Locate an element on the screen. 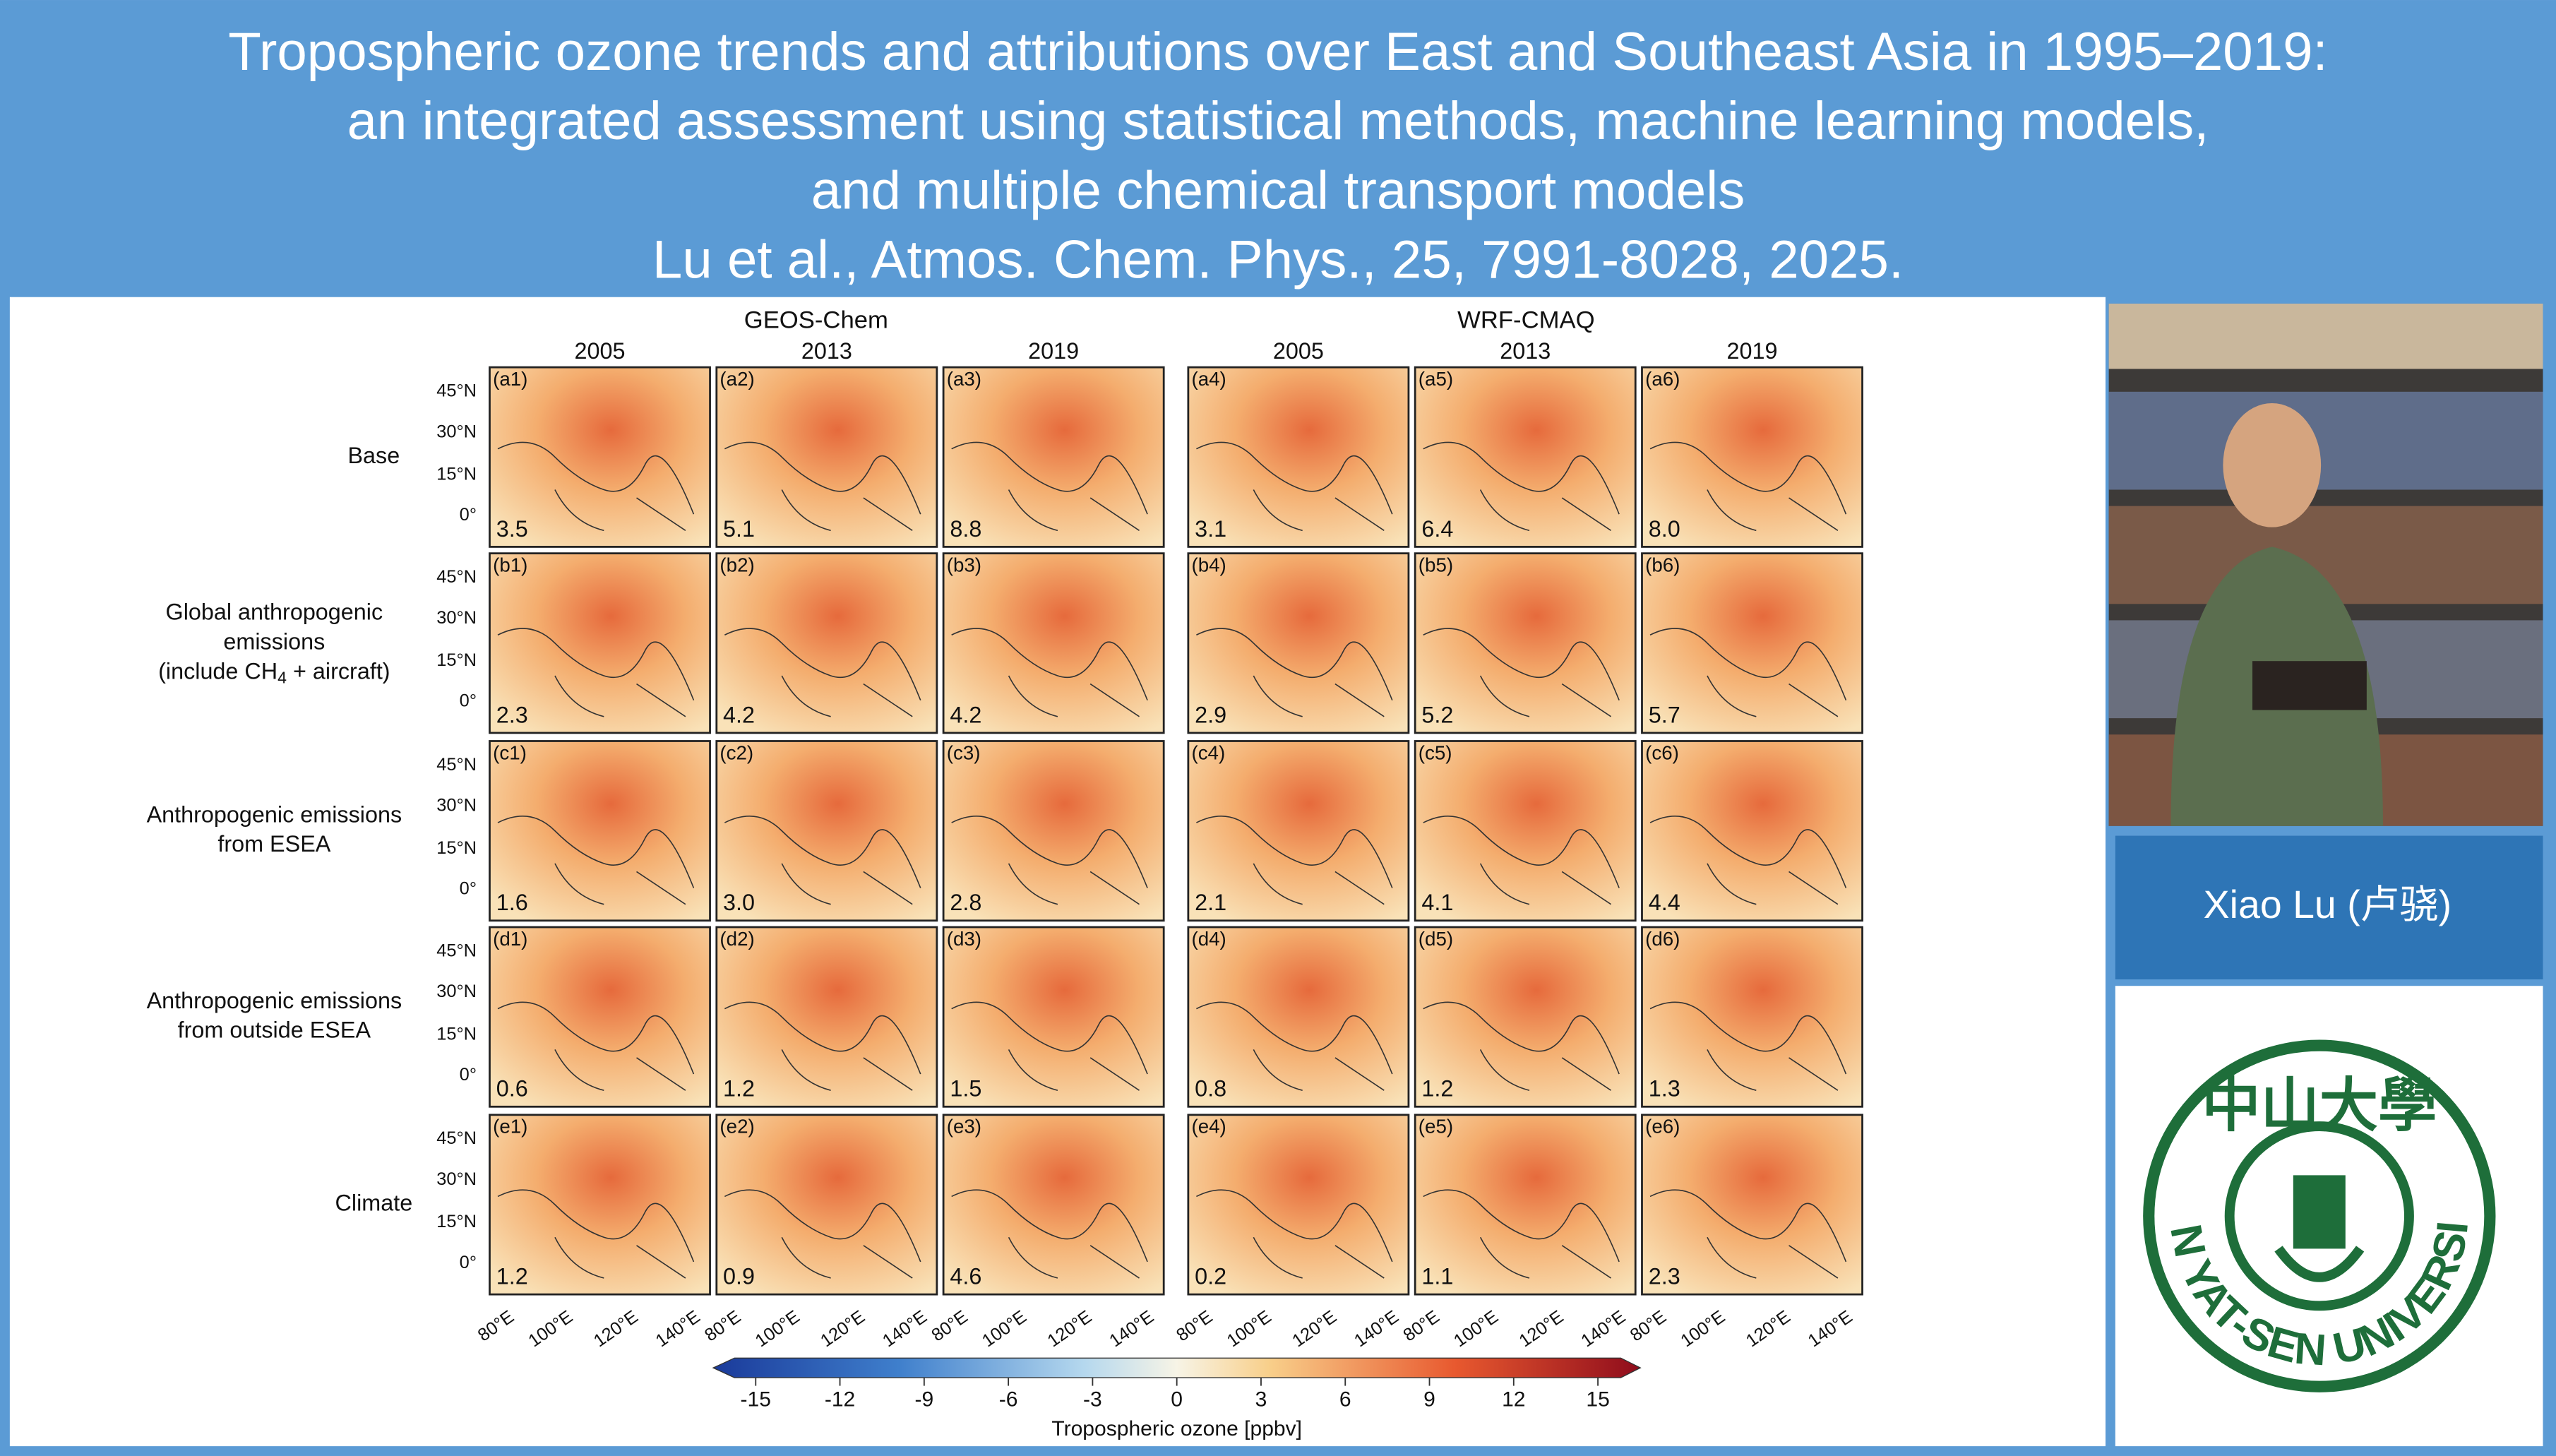  year-label: 2019 is located at coordinates (1053, 351).